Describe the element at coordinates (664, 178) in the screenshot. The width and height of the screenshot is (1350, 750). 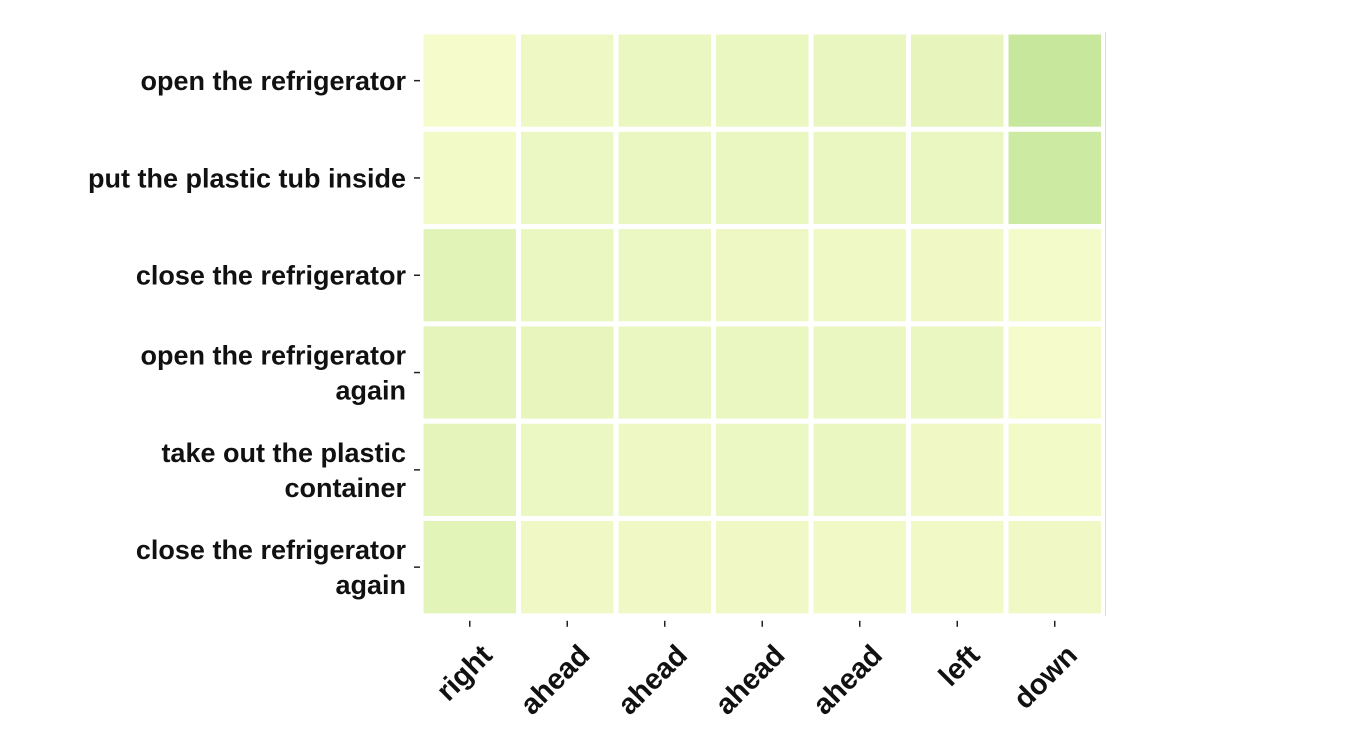
I see `heatmap-cell-r2-c3` at that location.